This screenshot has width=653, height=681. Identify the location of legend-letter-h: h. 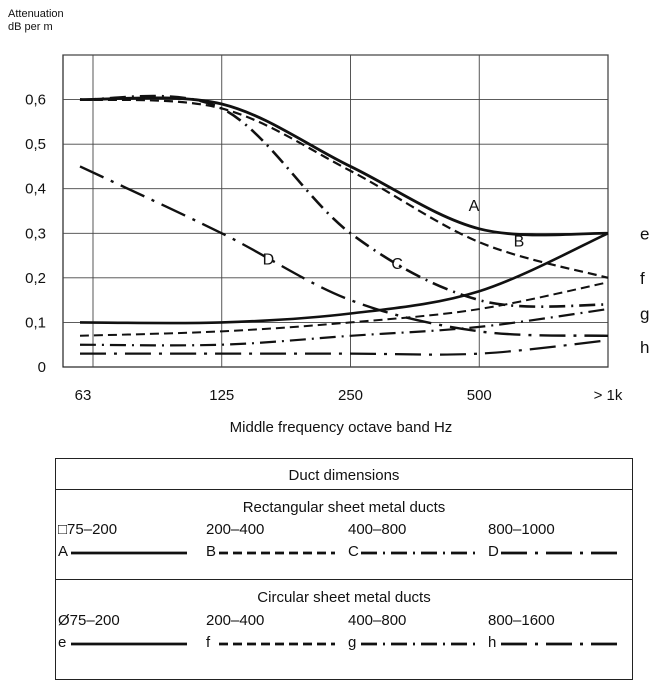
(492, 642).